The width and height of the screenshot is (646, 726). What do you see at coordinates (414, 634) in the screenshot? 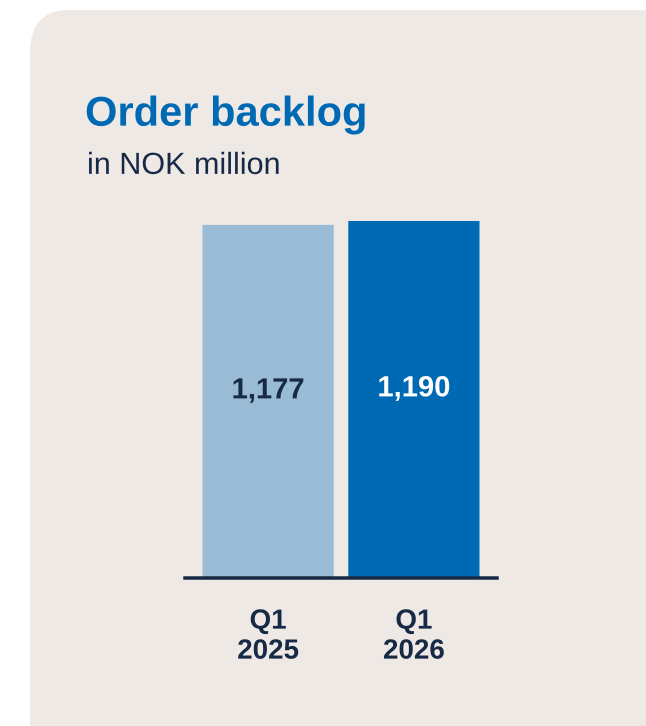
I see `x-tick-label: Q1 2026` at bounding box center [414, 634].